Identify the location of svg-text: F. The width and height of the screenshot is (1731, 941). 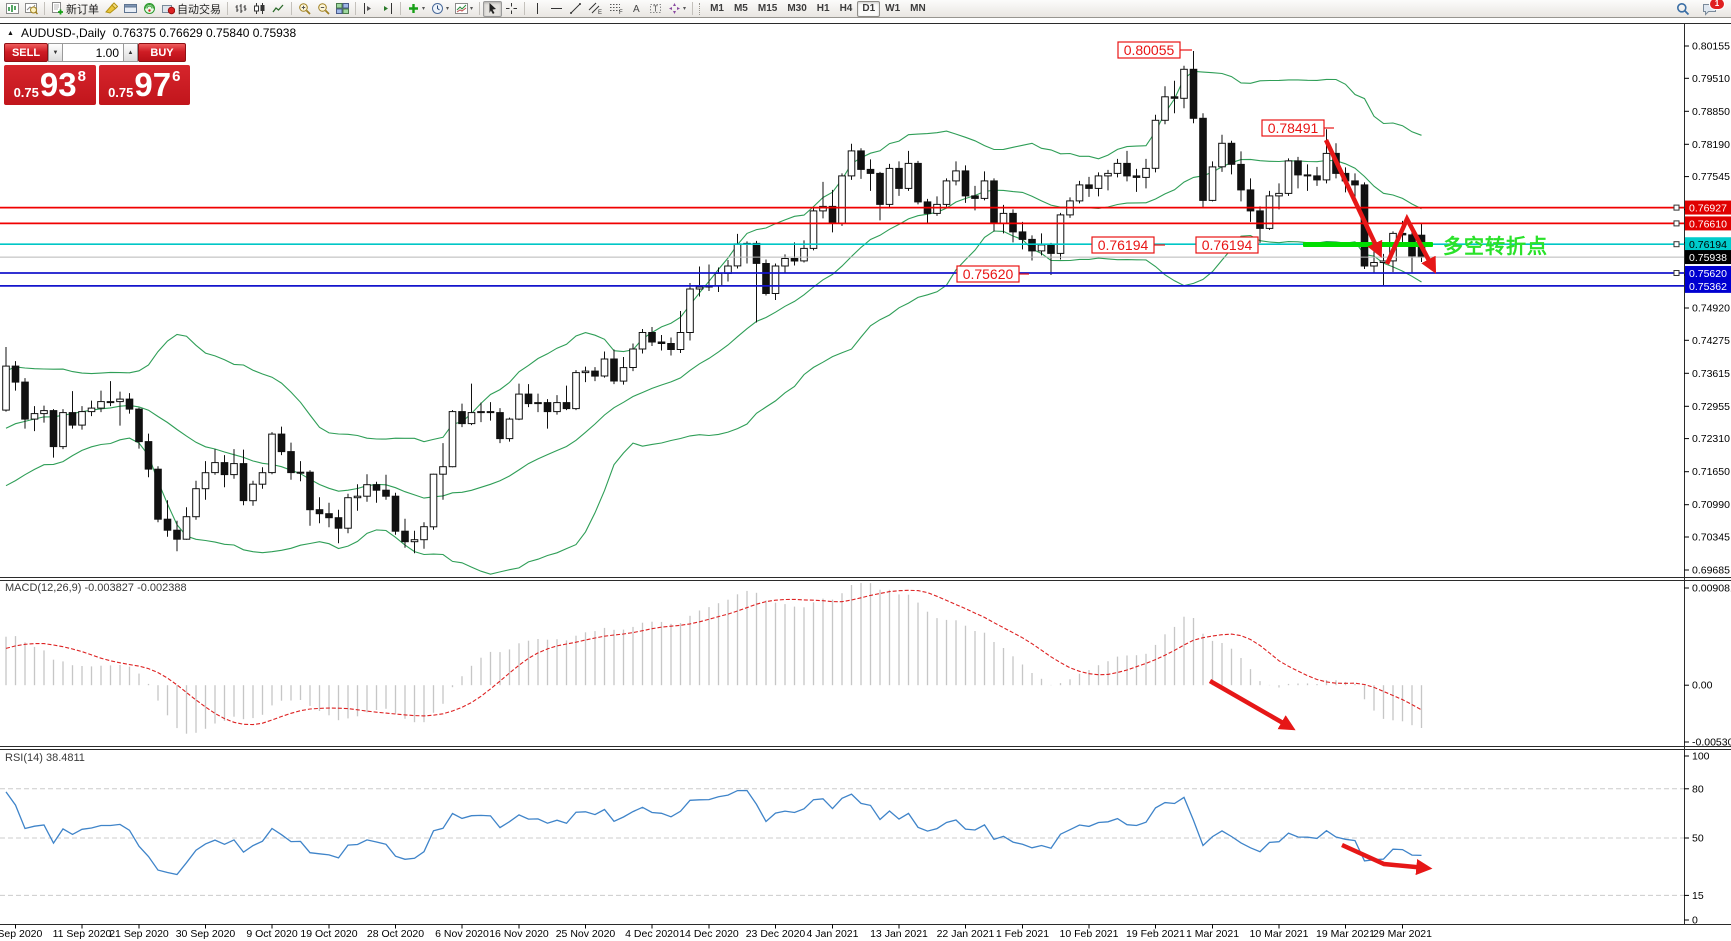
(621, 12).